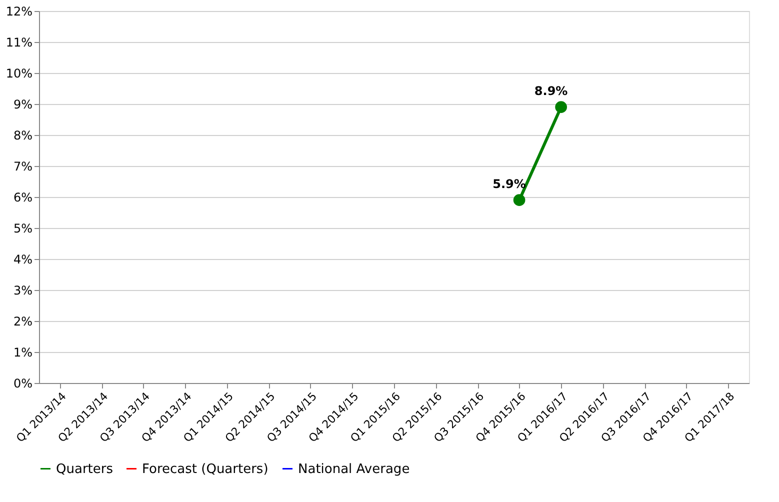 This screenshot has height=502, width=779. I want to click on y-tick-label: 12%, so click(19, 11).